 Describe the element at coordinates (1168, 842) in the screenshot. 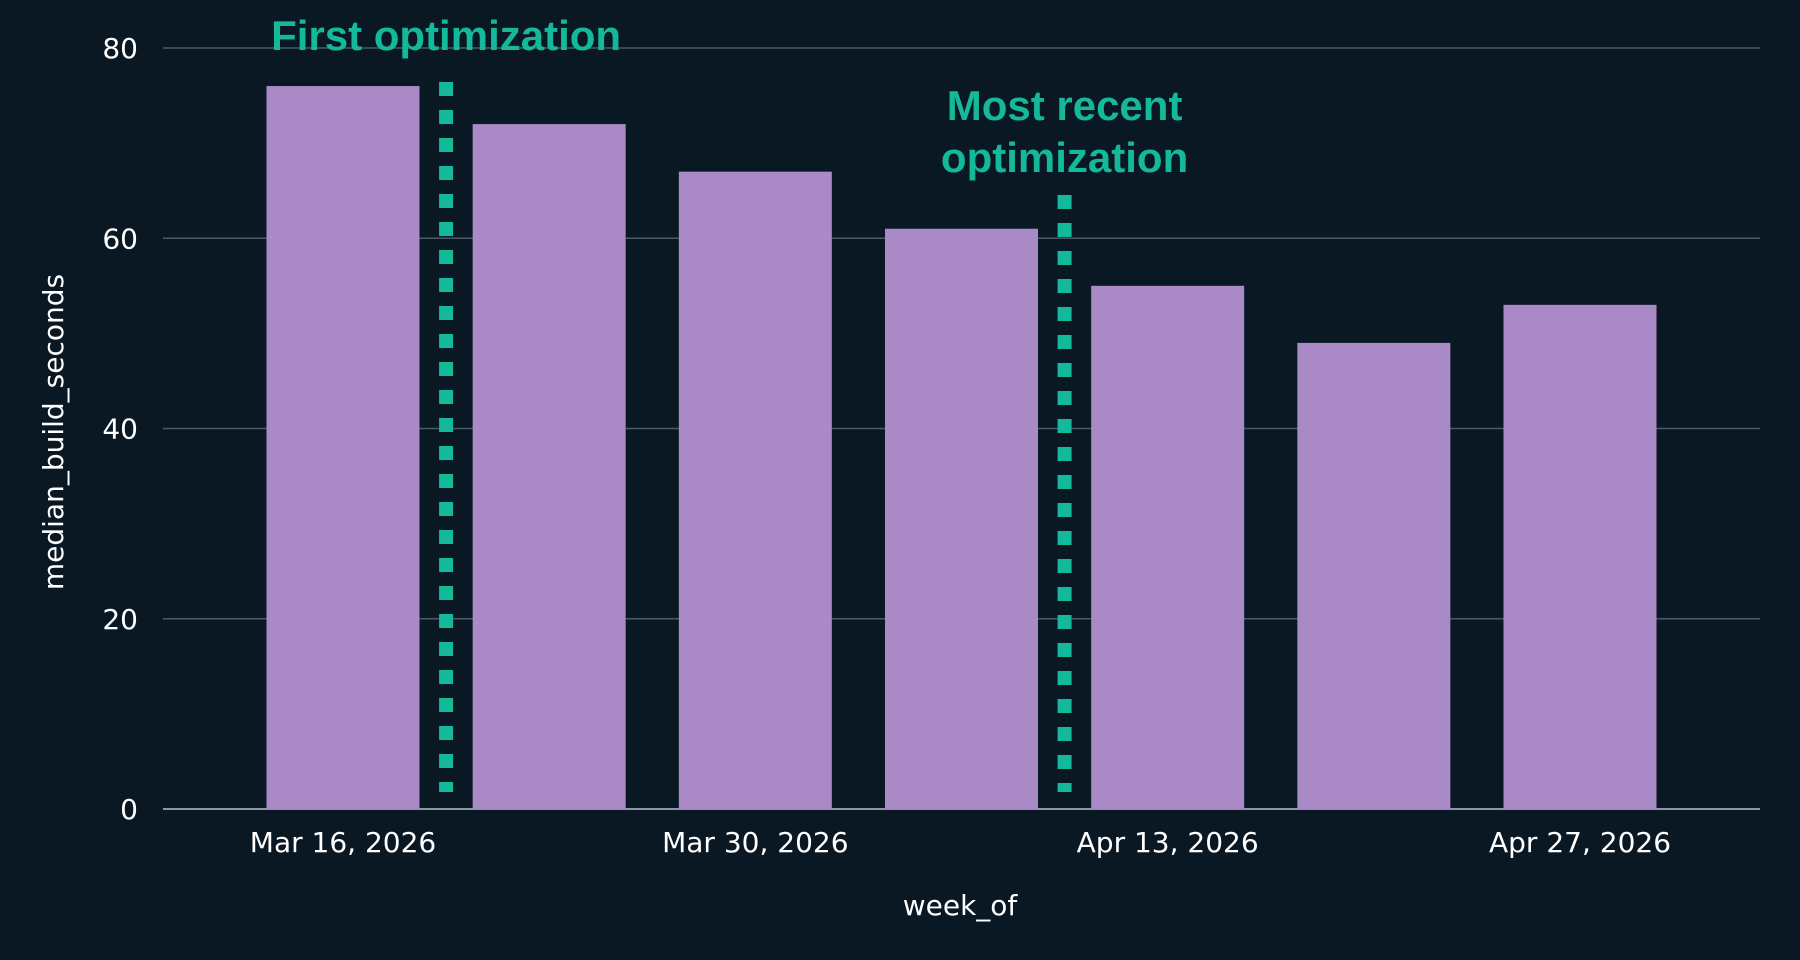

I see `x-tick-label: Apr 13, 2026` at that location.